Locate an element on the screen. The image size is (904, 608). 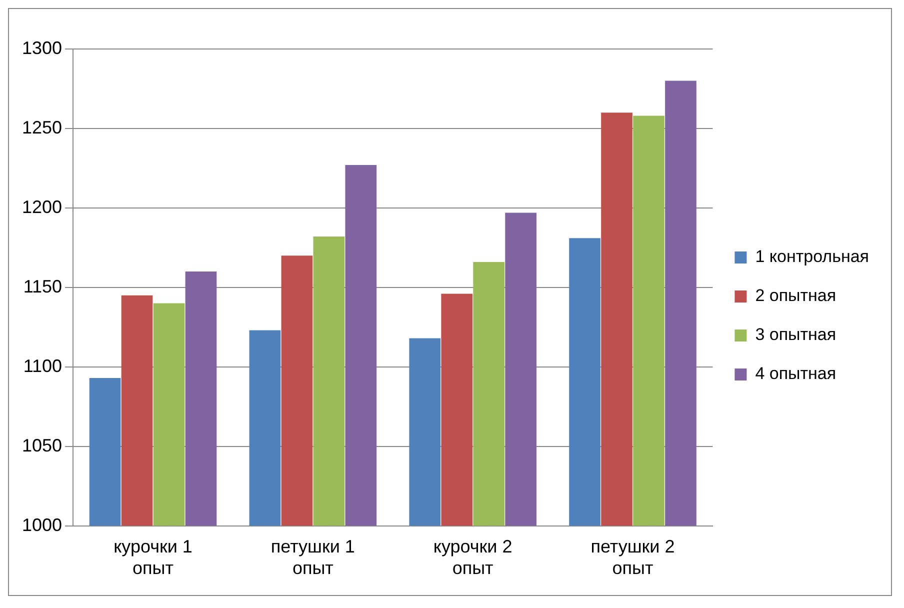
legend-label: 3 опытная is located at coordinates (795, 334).